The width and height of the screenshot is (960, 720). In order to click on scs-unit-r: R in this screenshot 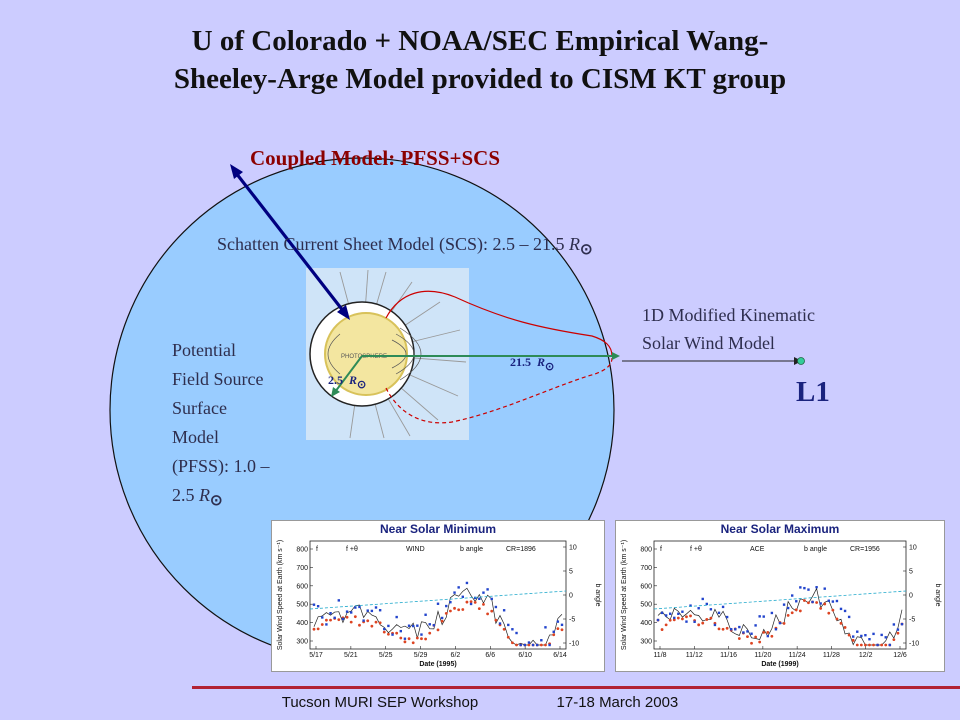, I will do `click(574, 244)`.